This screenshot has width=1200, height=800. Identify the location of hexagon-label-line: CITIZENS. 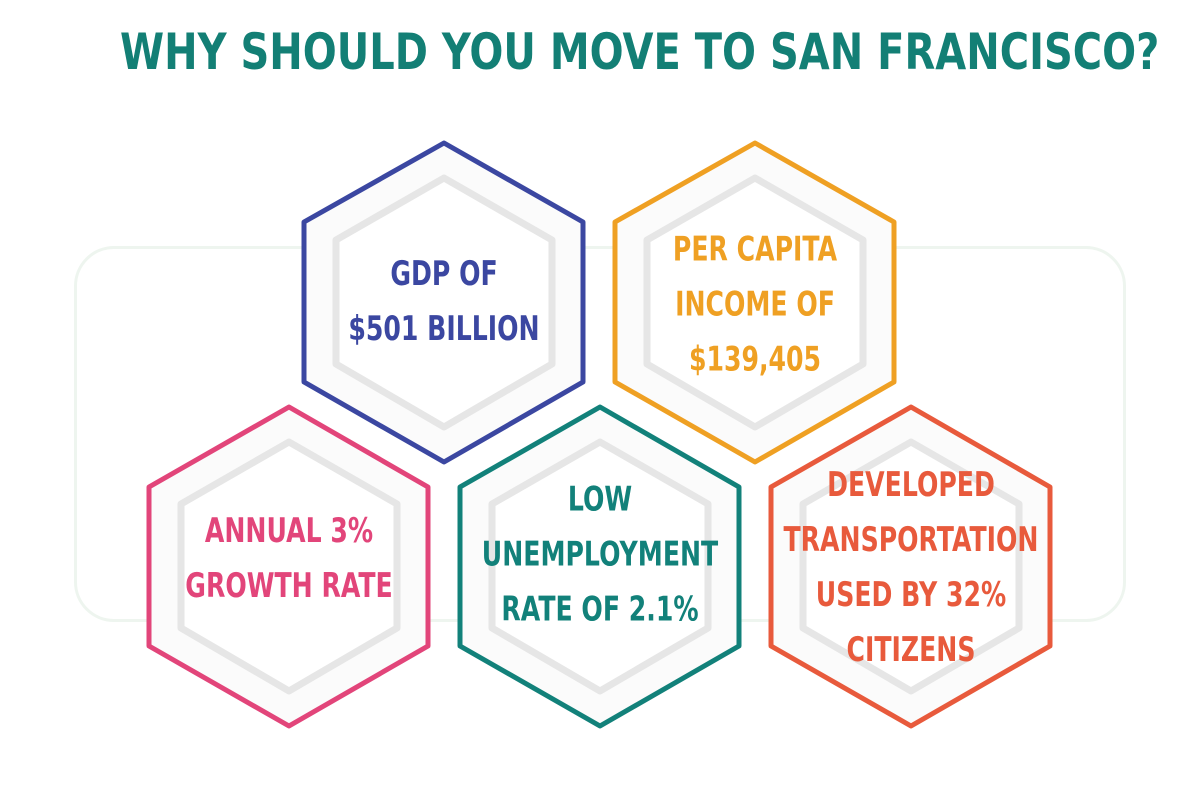
(911, 650).